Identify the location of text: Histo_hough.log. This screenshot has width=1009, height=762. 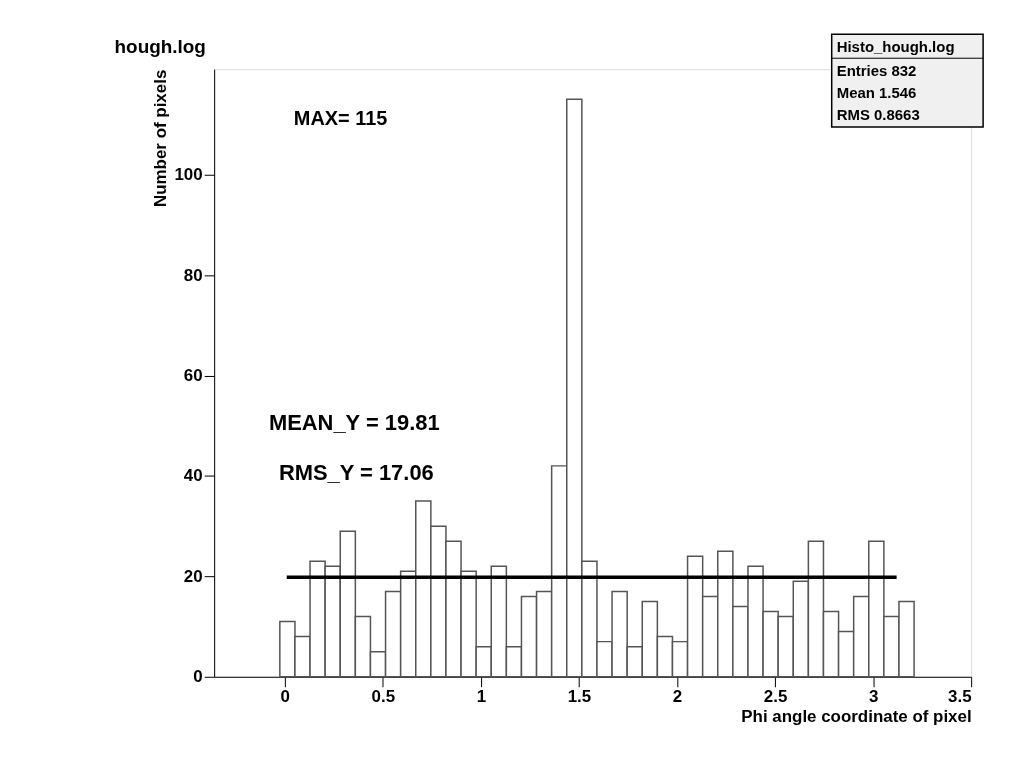
(895, 47).